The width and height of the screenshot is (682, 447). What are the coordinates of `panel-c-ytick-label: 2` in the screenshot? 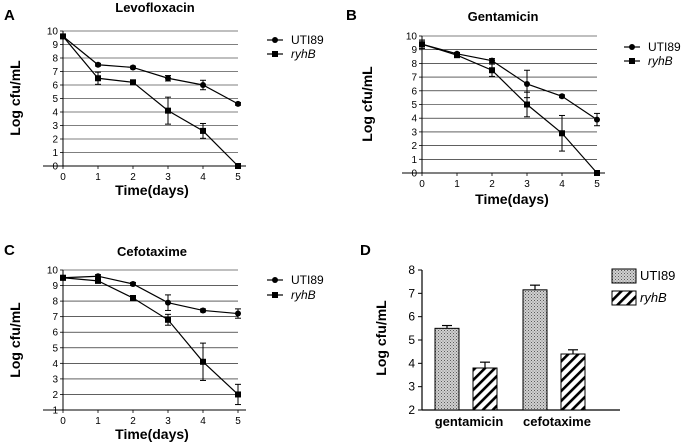 It's located at (55, 395).